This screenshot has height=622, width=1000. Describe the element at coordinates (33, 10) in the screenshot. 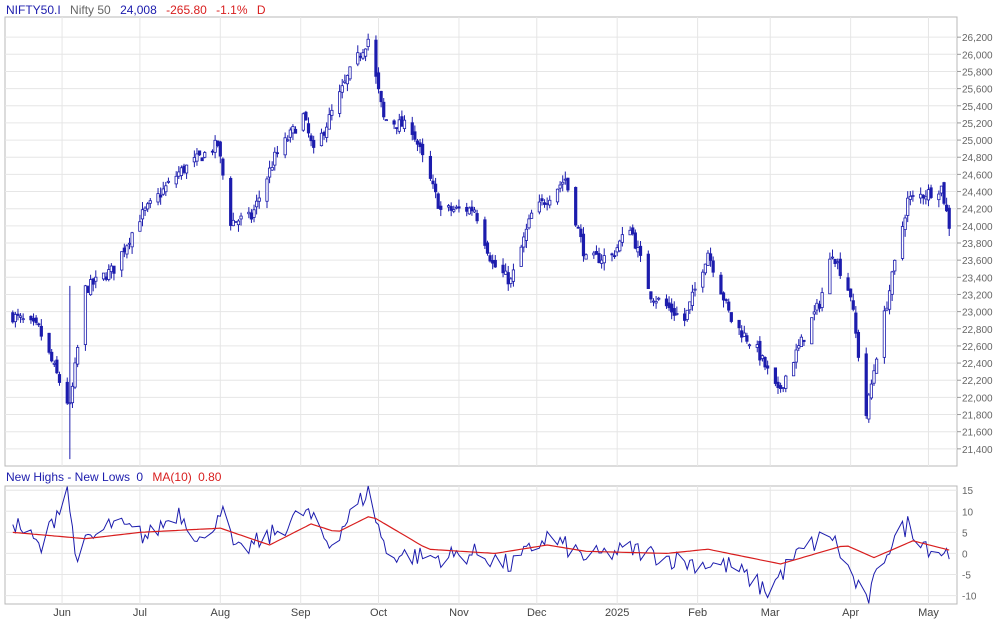

I see `symbol-label: NIFTY50.I` at that location.